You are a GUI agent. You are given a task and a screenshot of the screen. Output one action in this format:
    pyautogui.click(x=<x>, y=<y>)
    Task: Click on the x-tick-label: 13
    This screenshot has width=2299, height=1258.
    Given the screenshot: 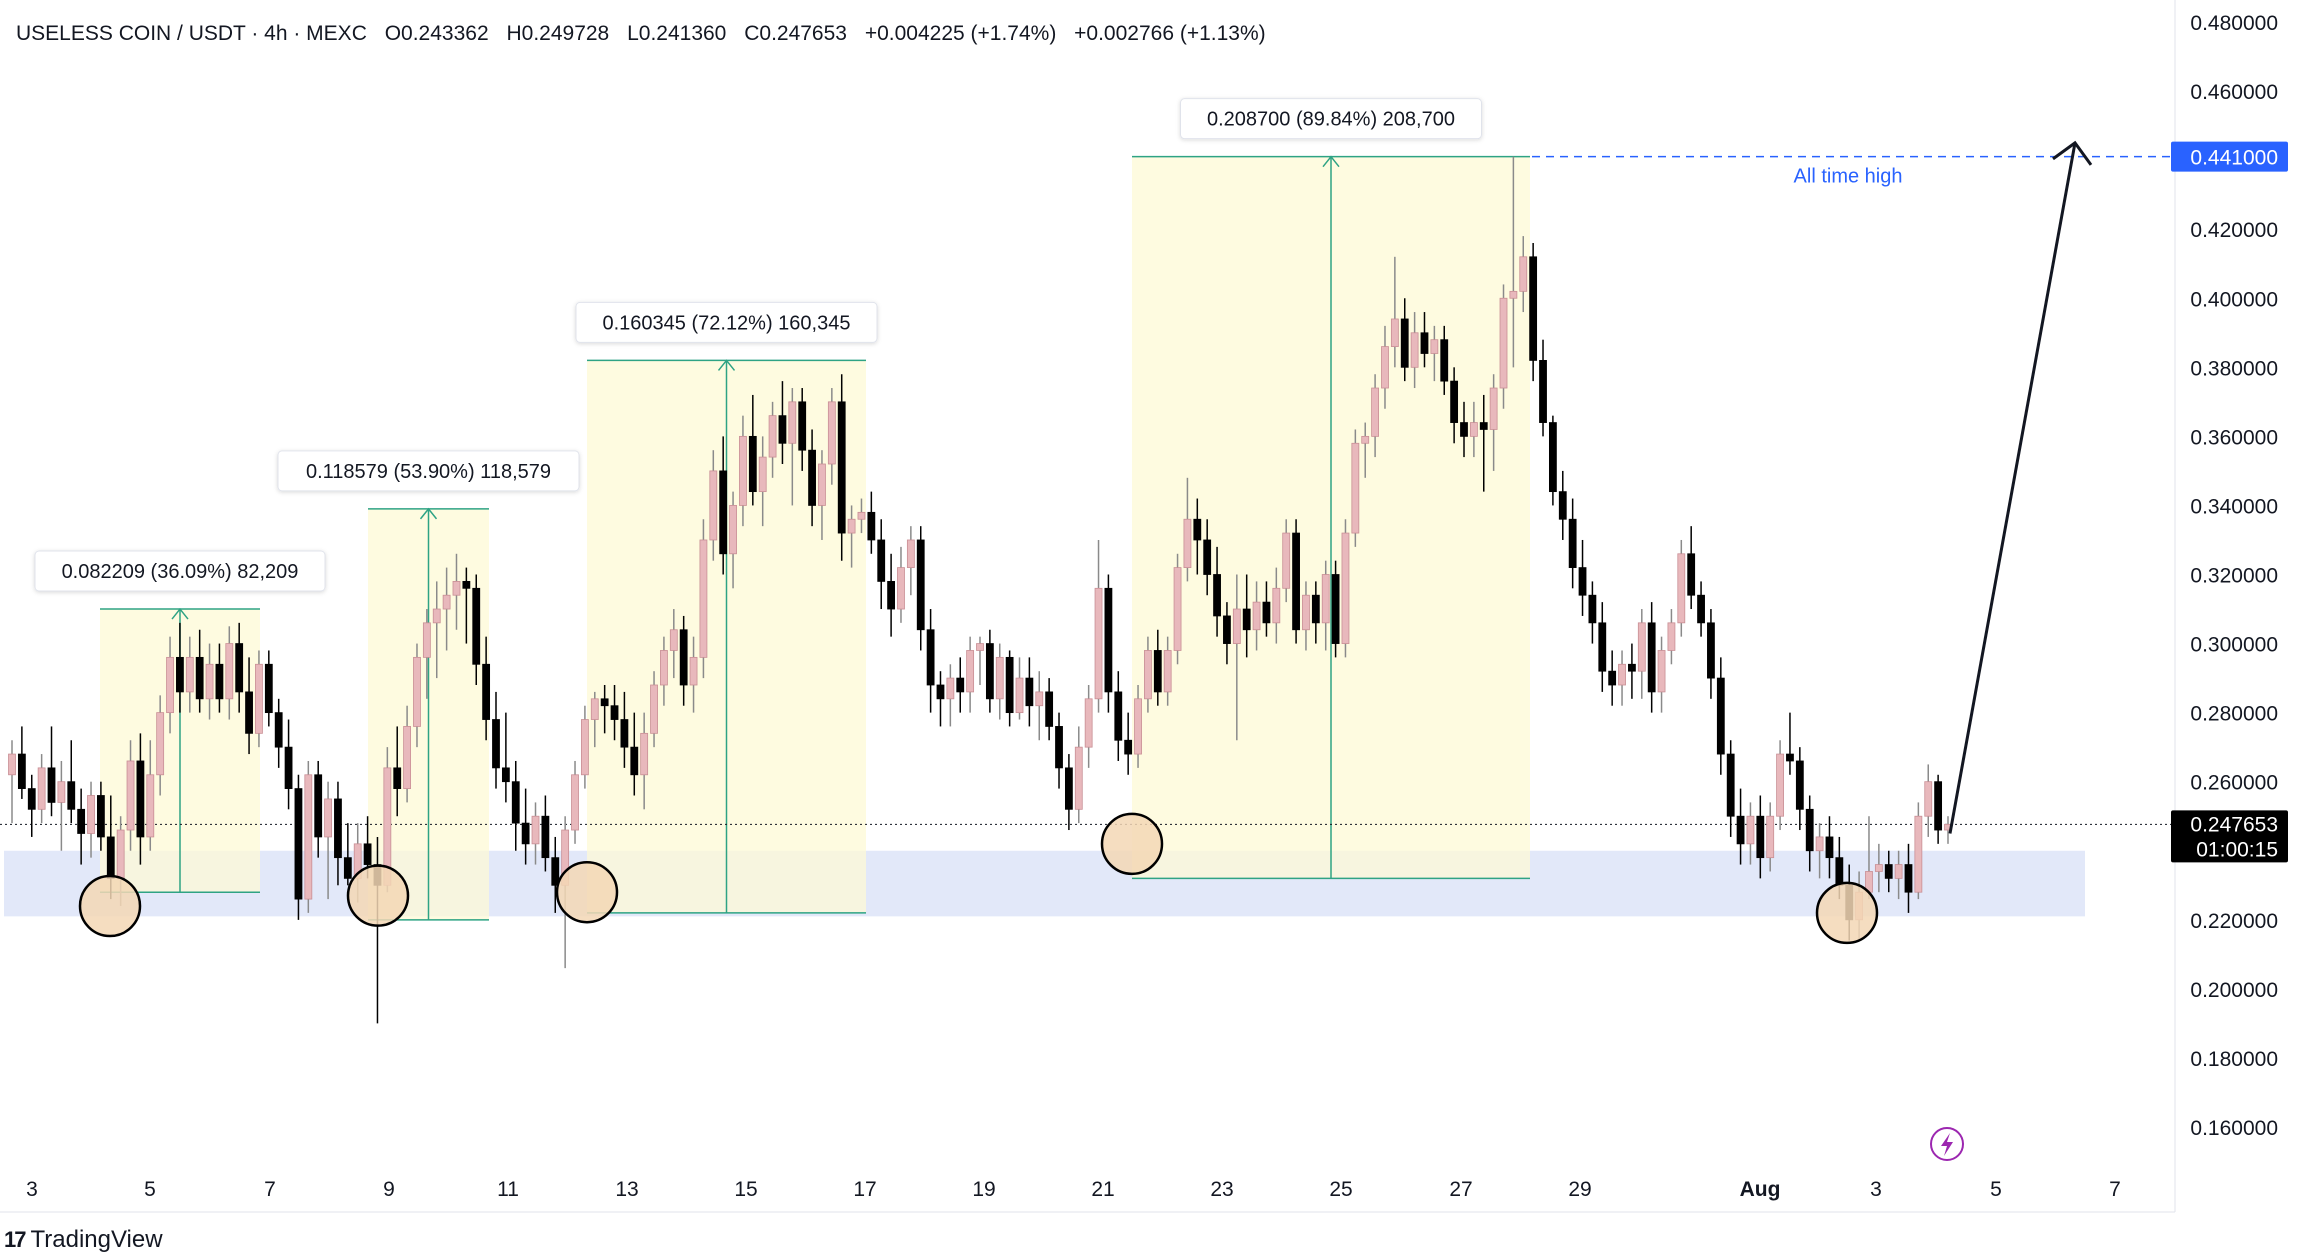 What is the action you would take?
    pyautogui.click(x=626, y=1189)
    